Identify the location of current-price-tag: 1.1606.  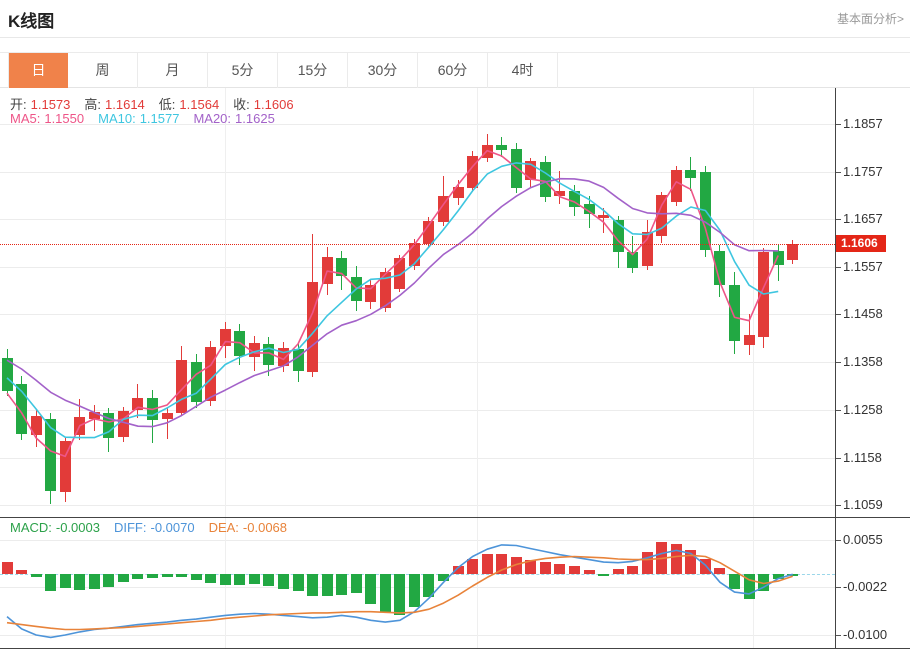
(861, 244).